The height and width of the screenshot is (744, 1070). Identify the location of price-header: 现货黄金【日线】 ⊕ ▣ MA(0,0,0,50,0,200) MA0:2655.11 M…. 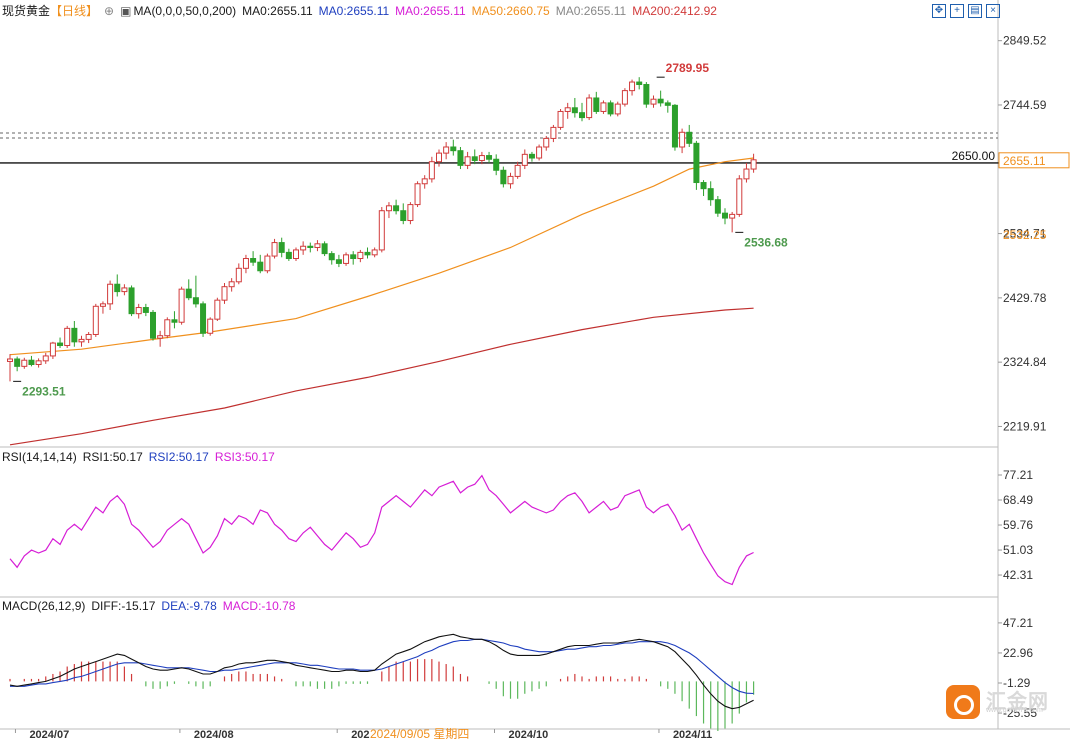
(365, 11).